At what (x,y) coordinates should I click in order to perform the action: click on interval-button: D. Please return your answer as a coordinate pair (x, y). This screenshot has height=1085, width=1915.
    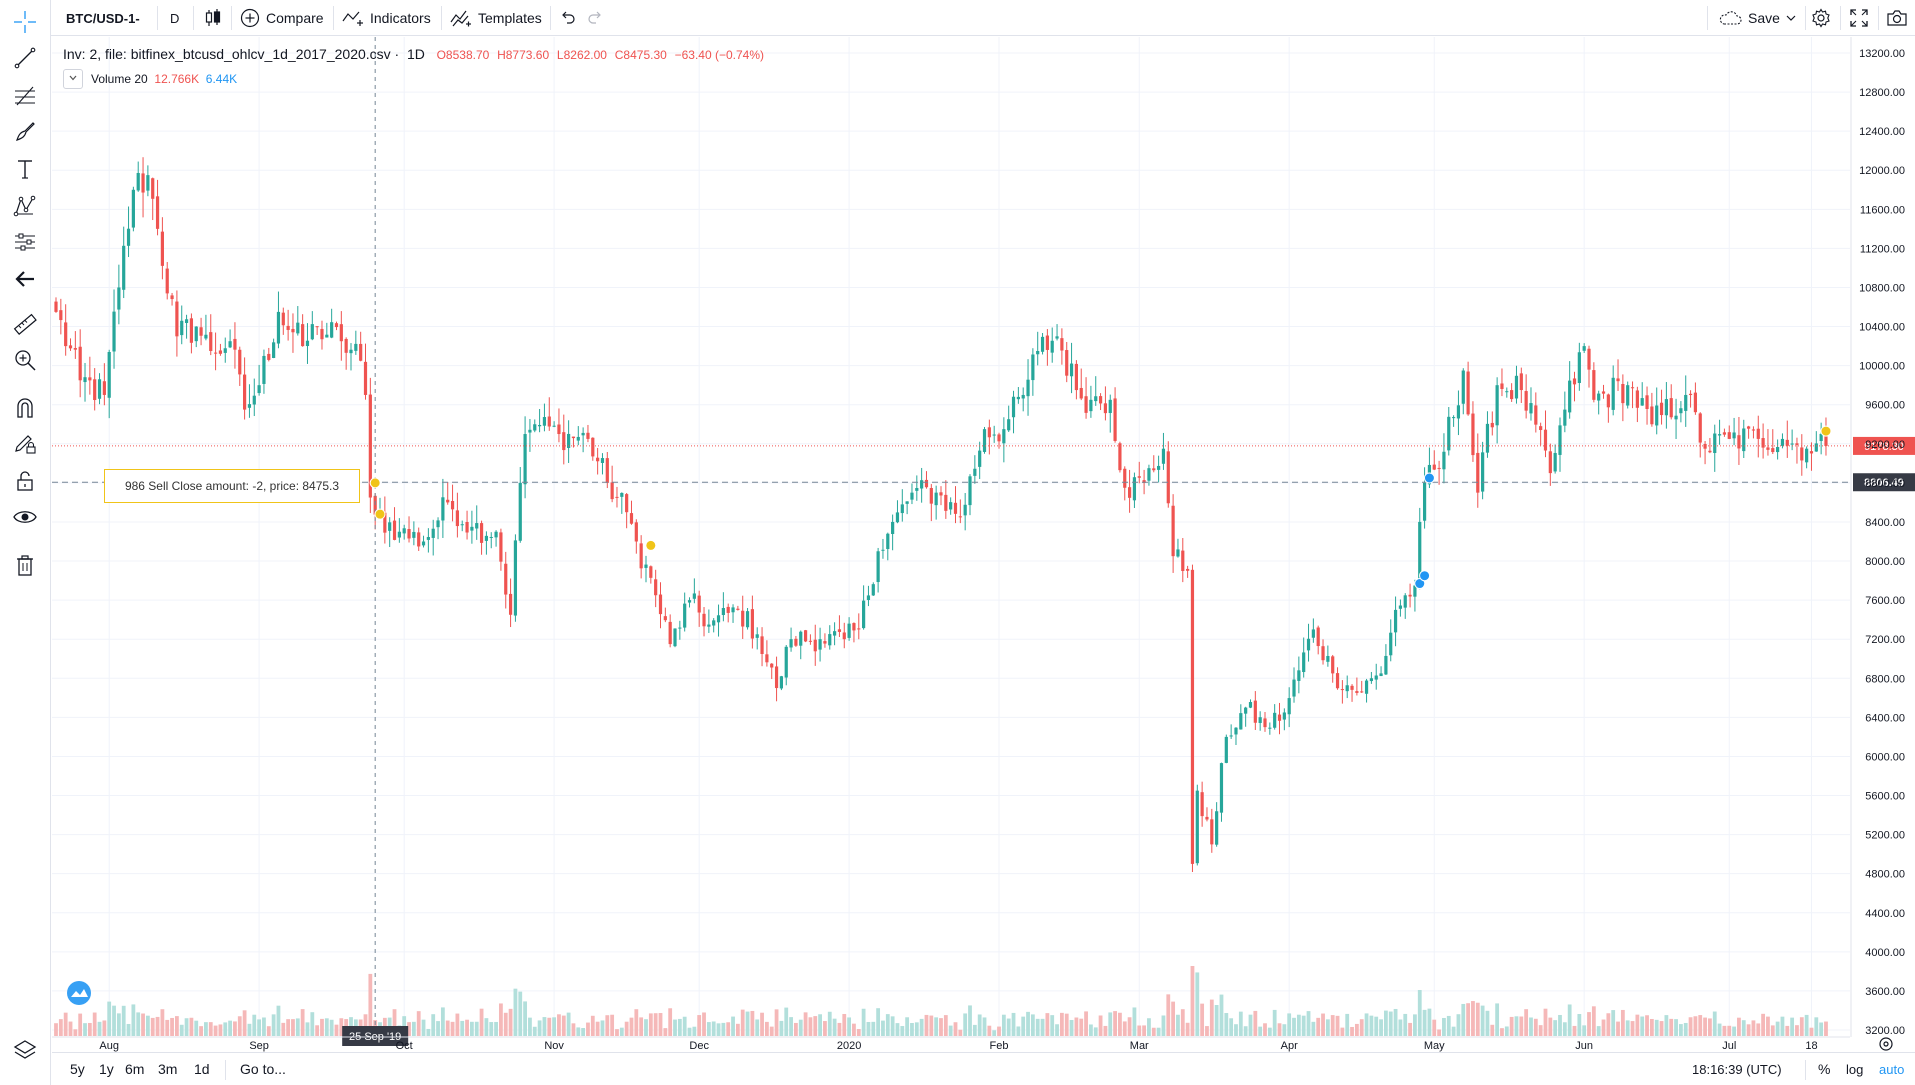
    Looking at the image, I should click on (175, 18).